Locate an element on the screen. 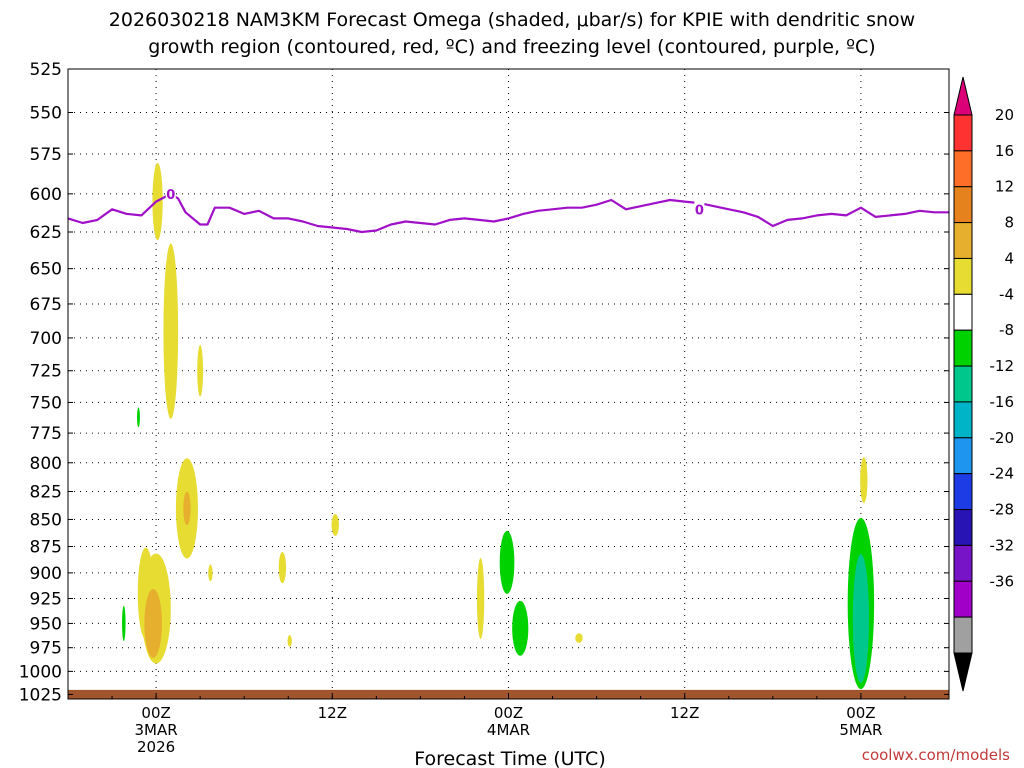  y-tick-label: 825 is located at coordinates (46, 493).